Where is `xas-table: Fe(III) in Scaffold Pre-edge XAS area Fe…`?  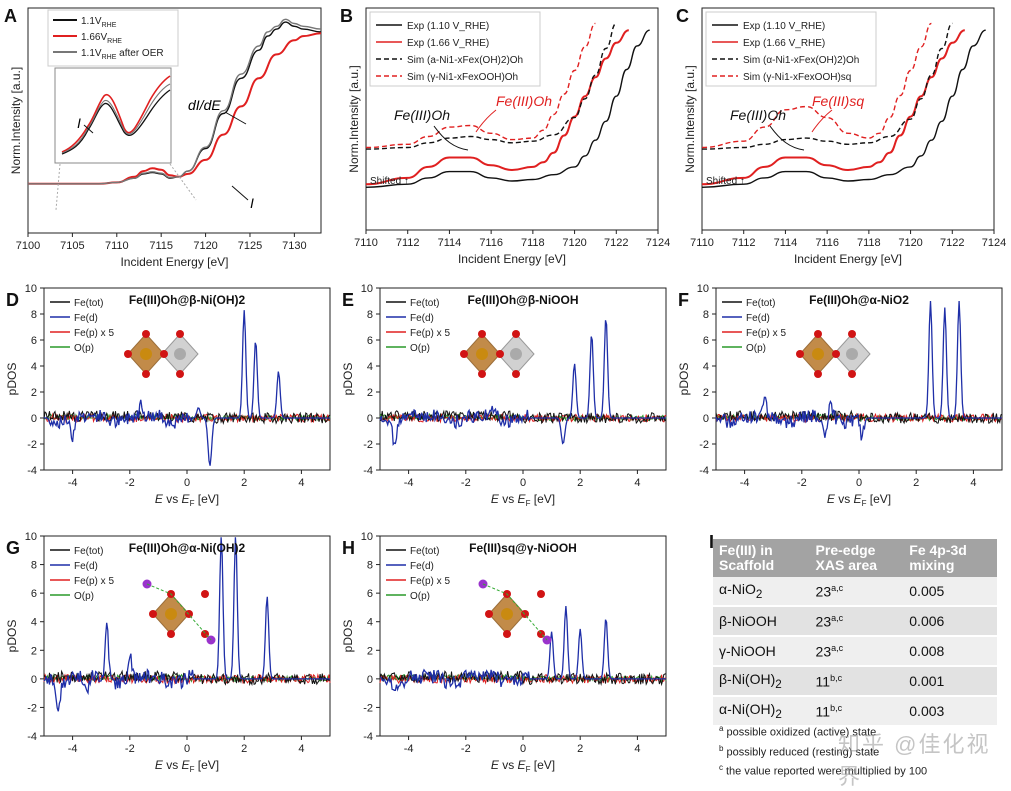 xas-table: Fe(III) in Scaffold Pre-edge XAS area Fe… is located at coordinates (855, 633).